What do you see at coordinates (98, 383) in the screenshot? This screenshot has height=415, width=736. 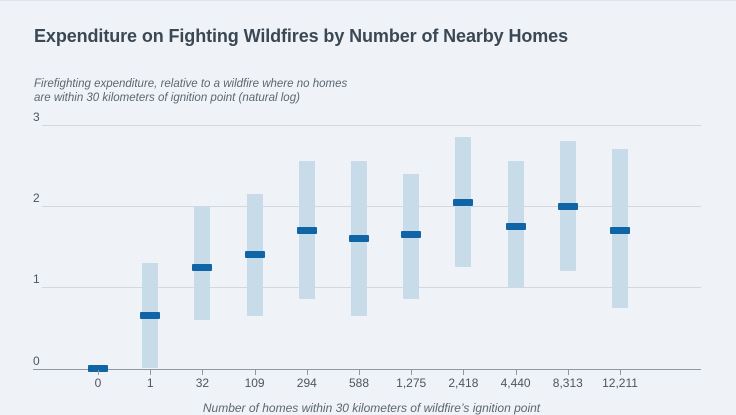 I see `x-axis-tick-label: 0` at bounding box center [98, 383].